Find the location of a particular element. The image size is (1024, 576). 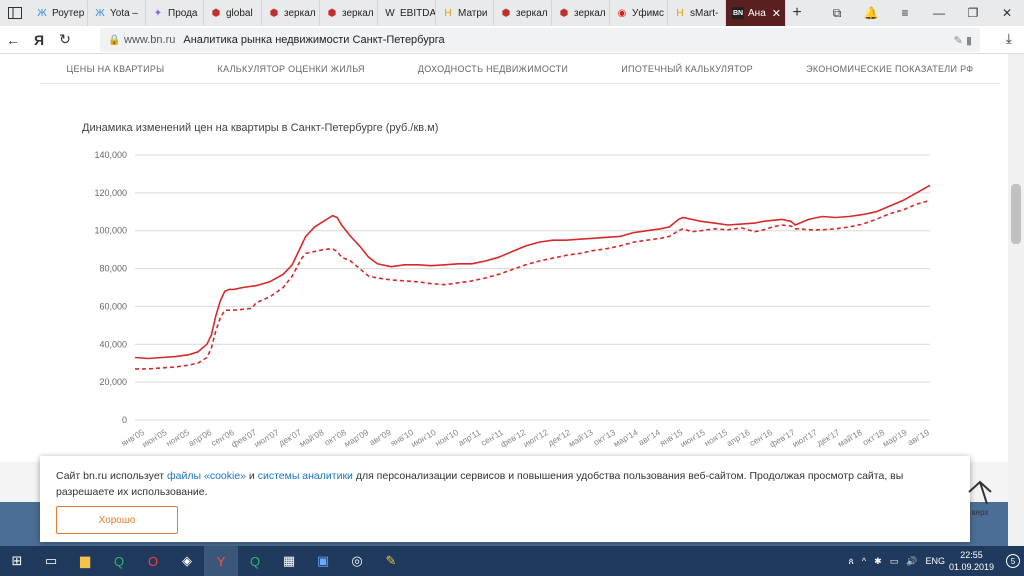

people-icon: ጰ is located at coordinates (851, 560).